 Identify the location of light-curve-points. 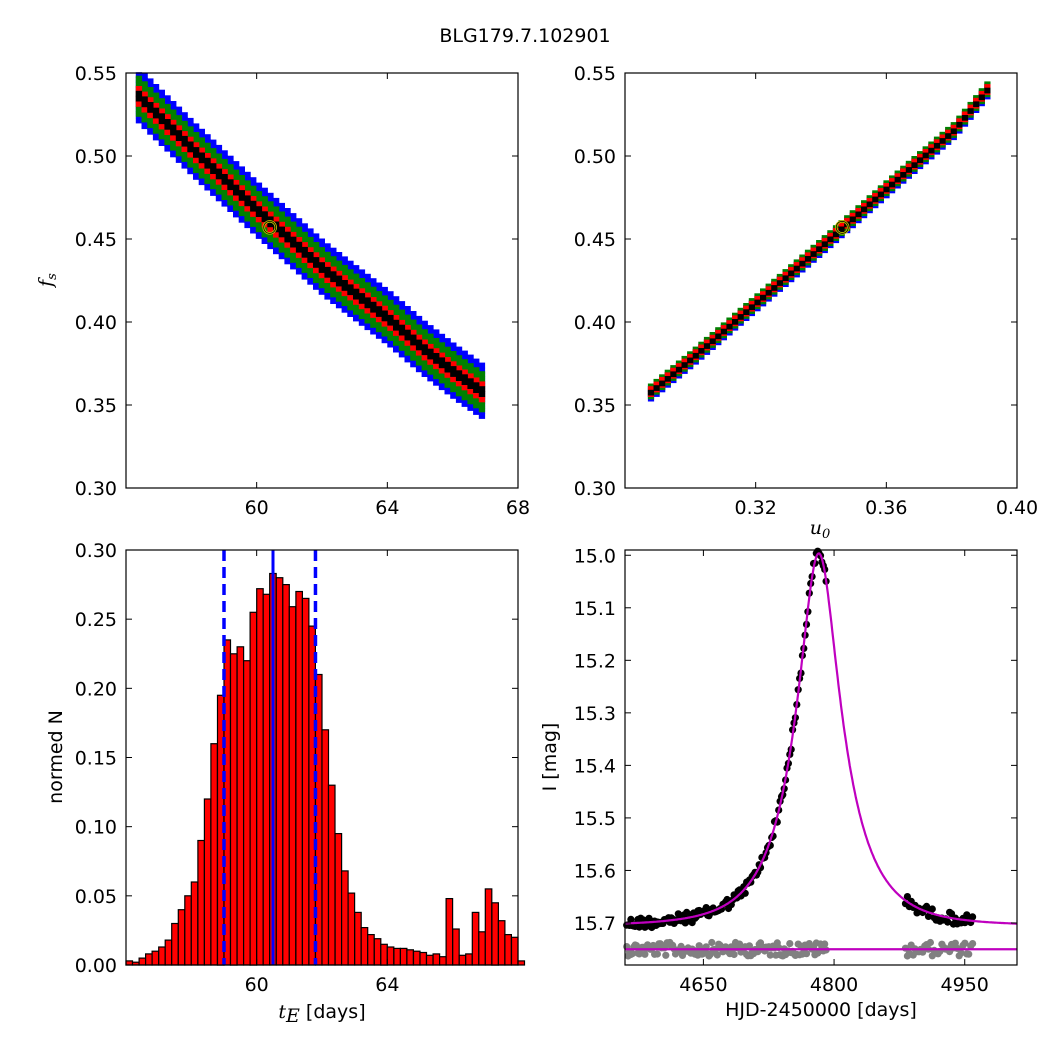
(820, 753).